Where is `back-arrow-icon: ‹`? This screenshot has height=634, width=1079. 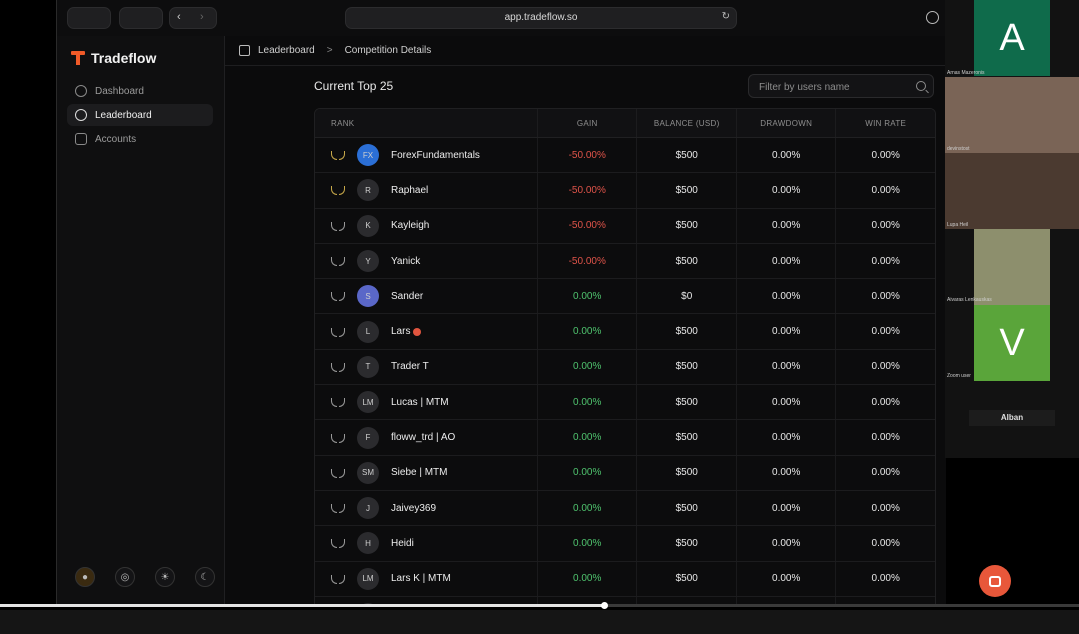 back-arrow-icon: ‹ is located at coordinates (179, 17).